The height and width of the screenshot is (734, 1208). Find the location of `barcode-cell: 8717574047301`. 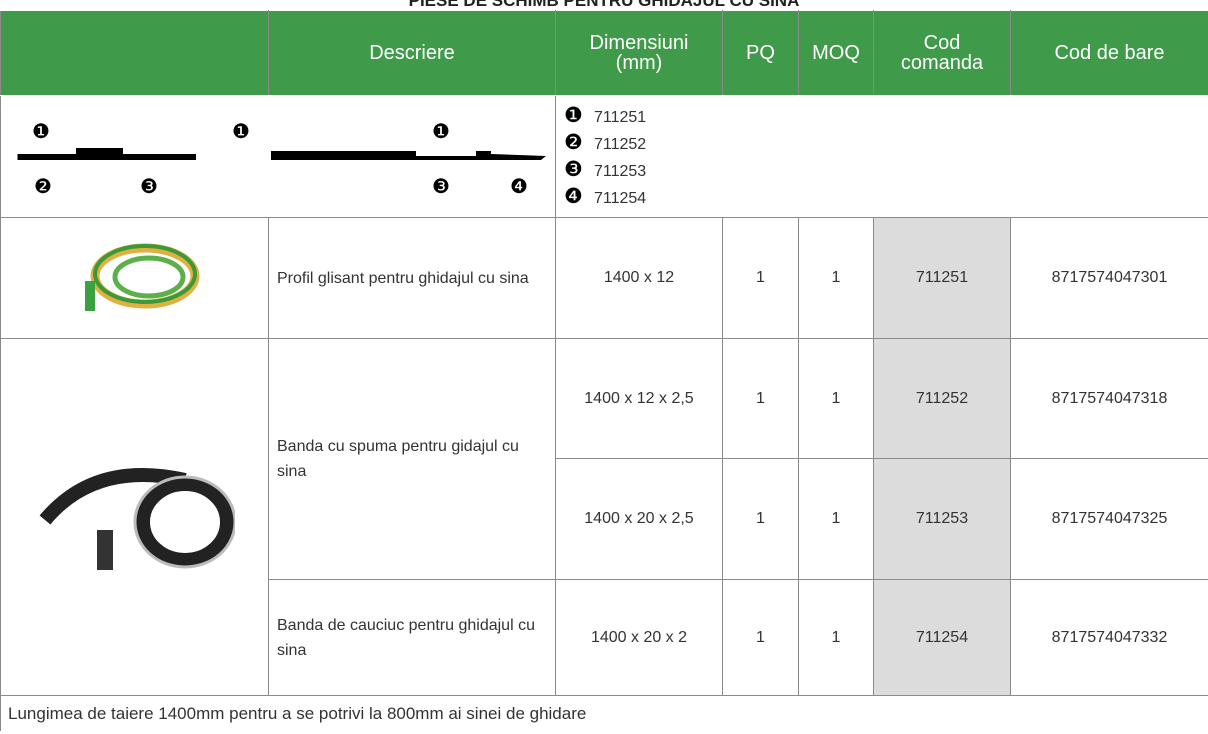

barcode-cell: 8717574047301 is located at coordinates (1109, 278).